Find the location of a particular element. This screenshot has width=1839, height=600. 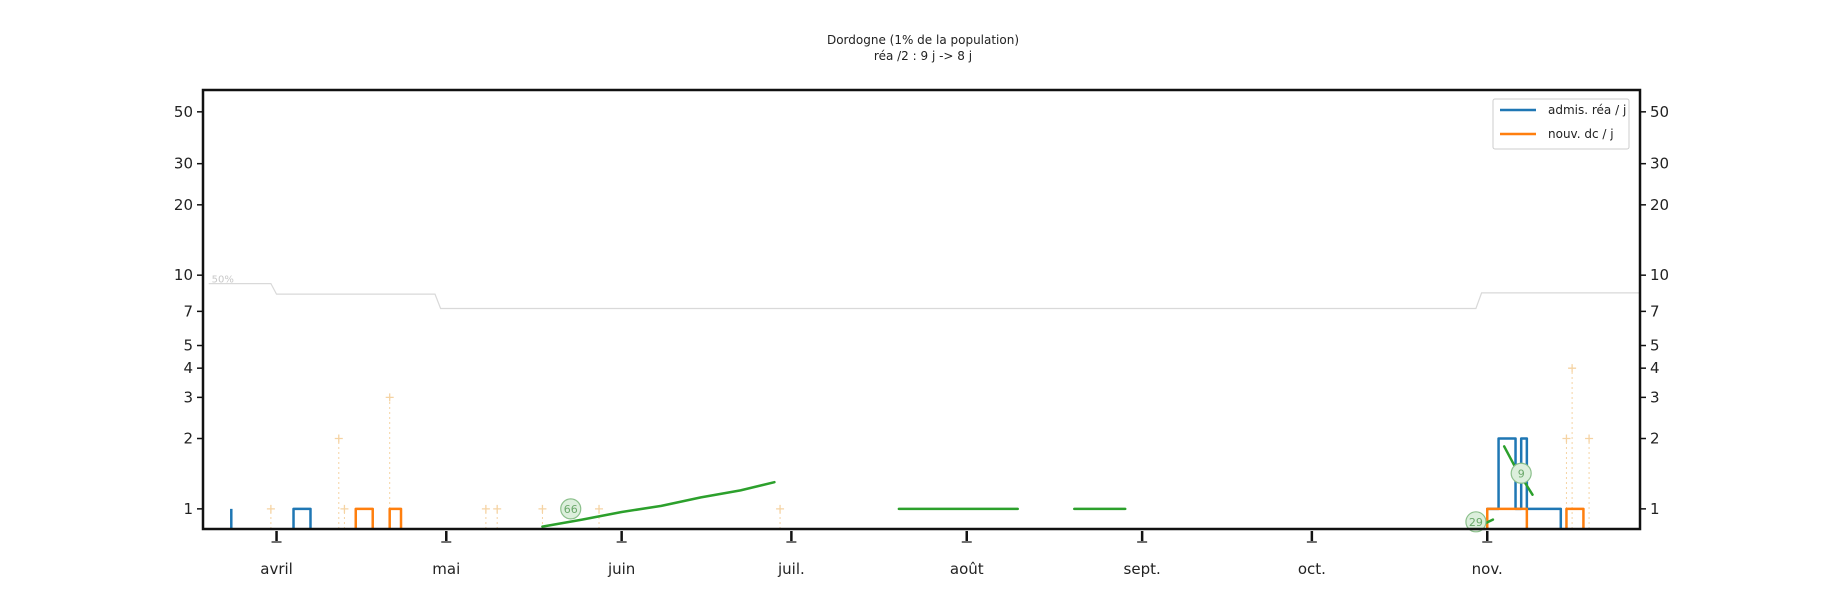

legend: admis. réa / j nouv. dc / j is located at coordinates (1561, 124).